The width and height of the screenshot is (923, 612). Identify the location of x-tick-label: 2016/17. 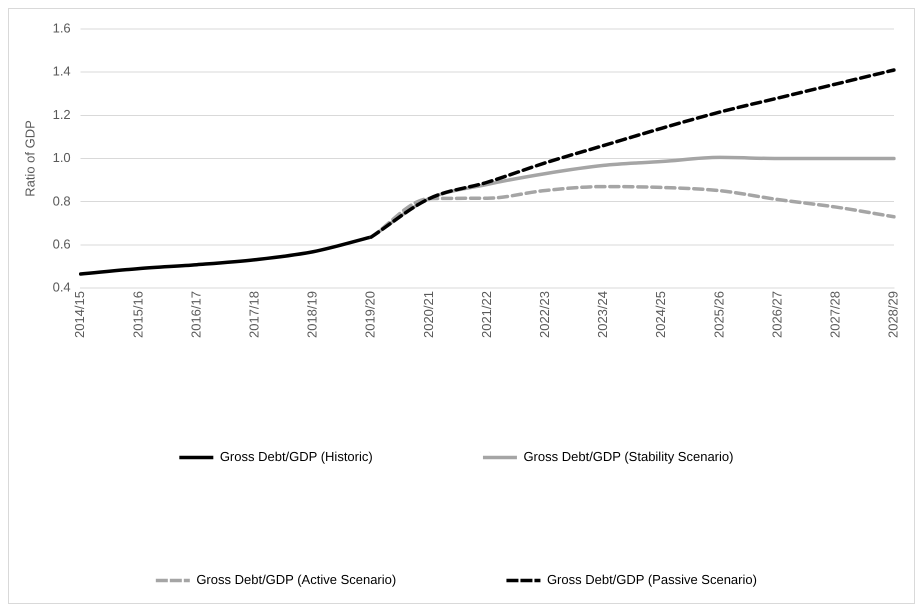
(196, 314).